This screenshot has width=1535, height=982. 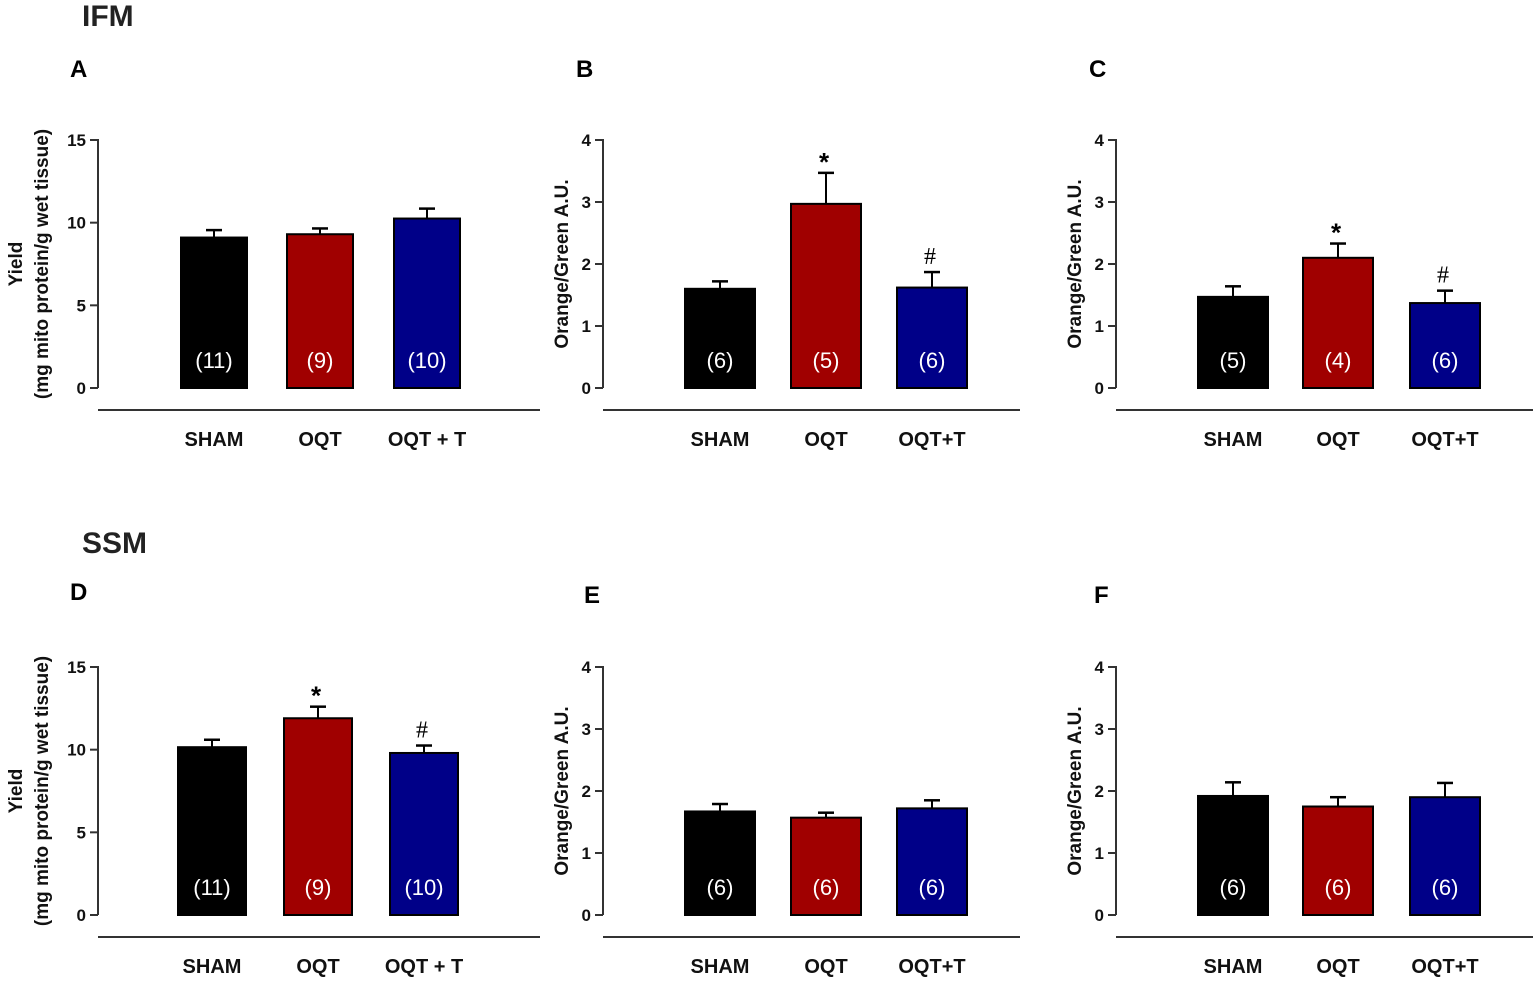 What do you see at coordinates (108, 16) in the screenshot?
I see `section-label-ifm: IFM` at bounding box center [108, 16].